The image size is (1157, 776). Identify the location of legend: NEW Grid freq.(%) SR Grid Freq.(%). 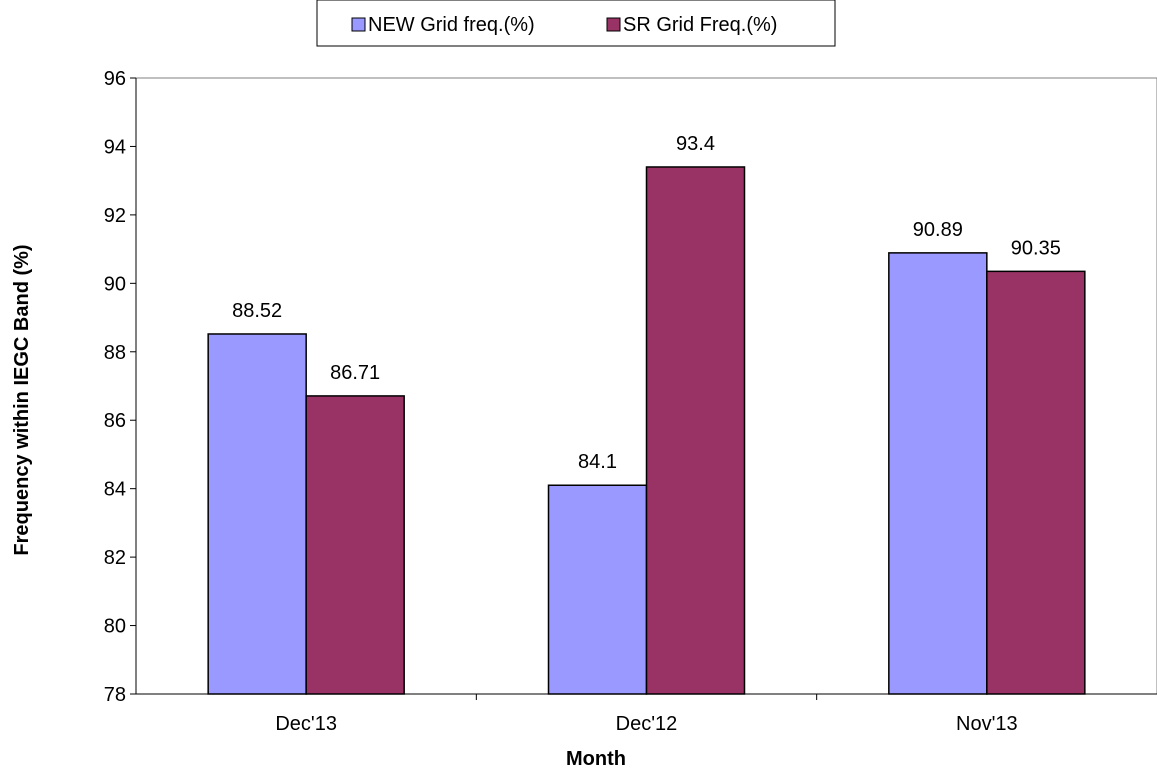
(576, 23).